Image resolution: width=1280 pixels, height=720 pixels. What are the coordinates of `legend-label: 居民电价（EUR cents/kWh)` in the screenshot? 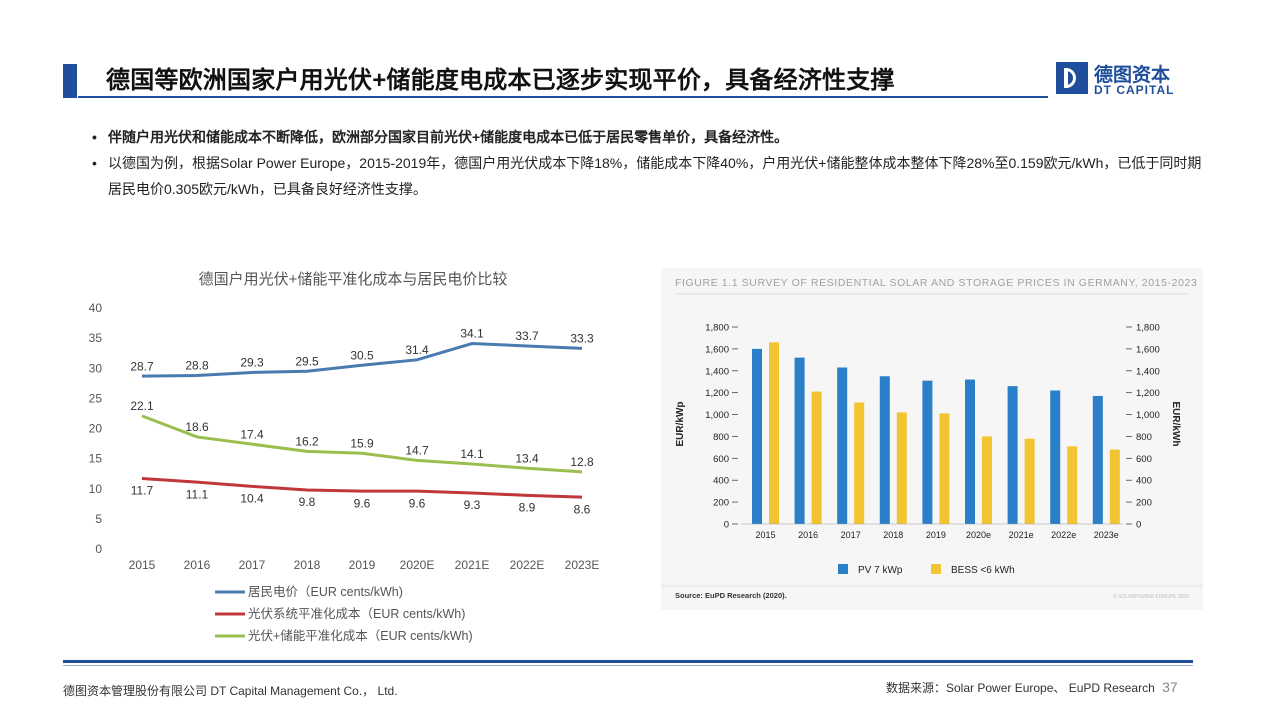 It's located at (325, 592).